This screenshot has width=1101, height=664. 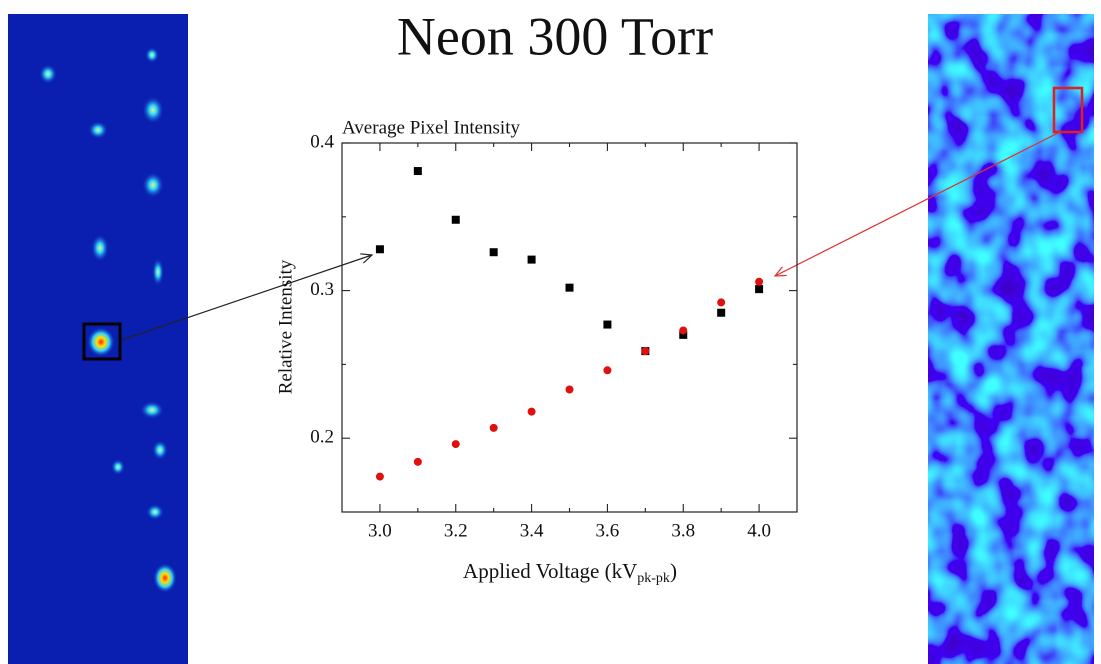 What do you see at coordinates (673, 571) in the screenshot?
I see `x-axis-label-end: )` at bounding box center [673, 571].